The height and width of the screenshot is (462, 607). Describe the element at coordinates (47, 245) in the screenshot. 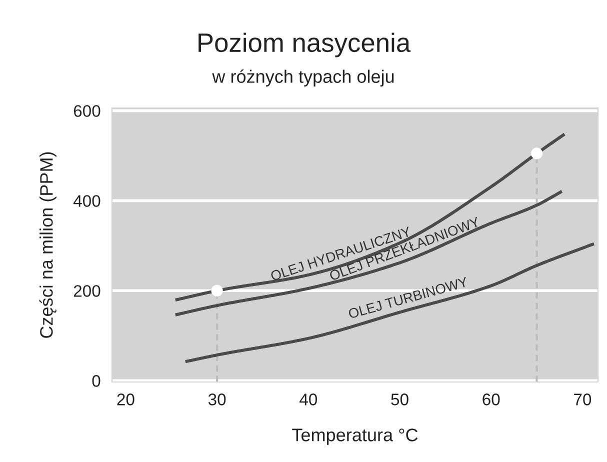

I see `y-axis-title: Części na milion (PPM)` at that location.